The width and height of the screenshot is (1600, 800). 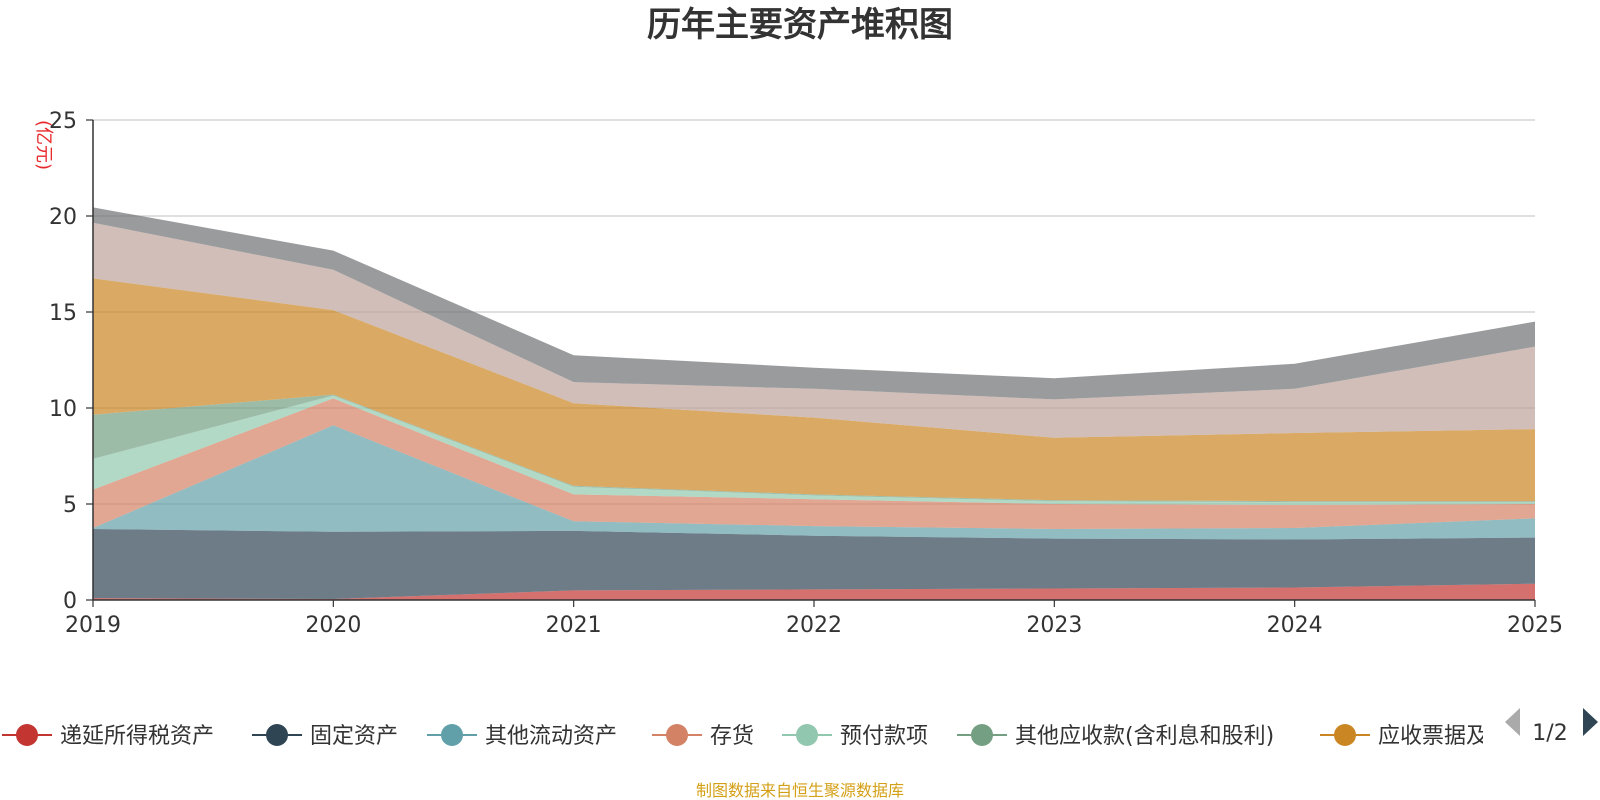 I want to click on y-tick-label: 20, so click(x=63, y=217).